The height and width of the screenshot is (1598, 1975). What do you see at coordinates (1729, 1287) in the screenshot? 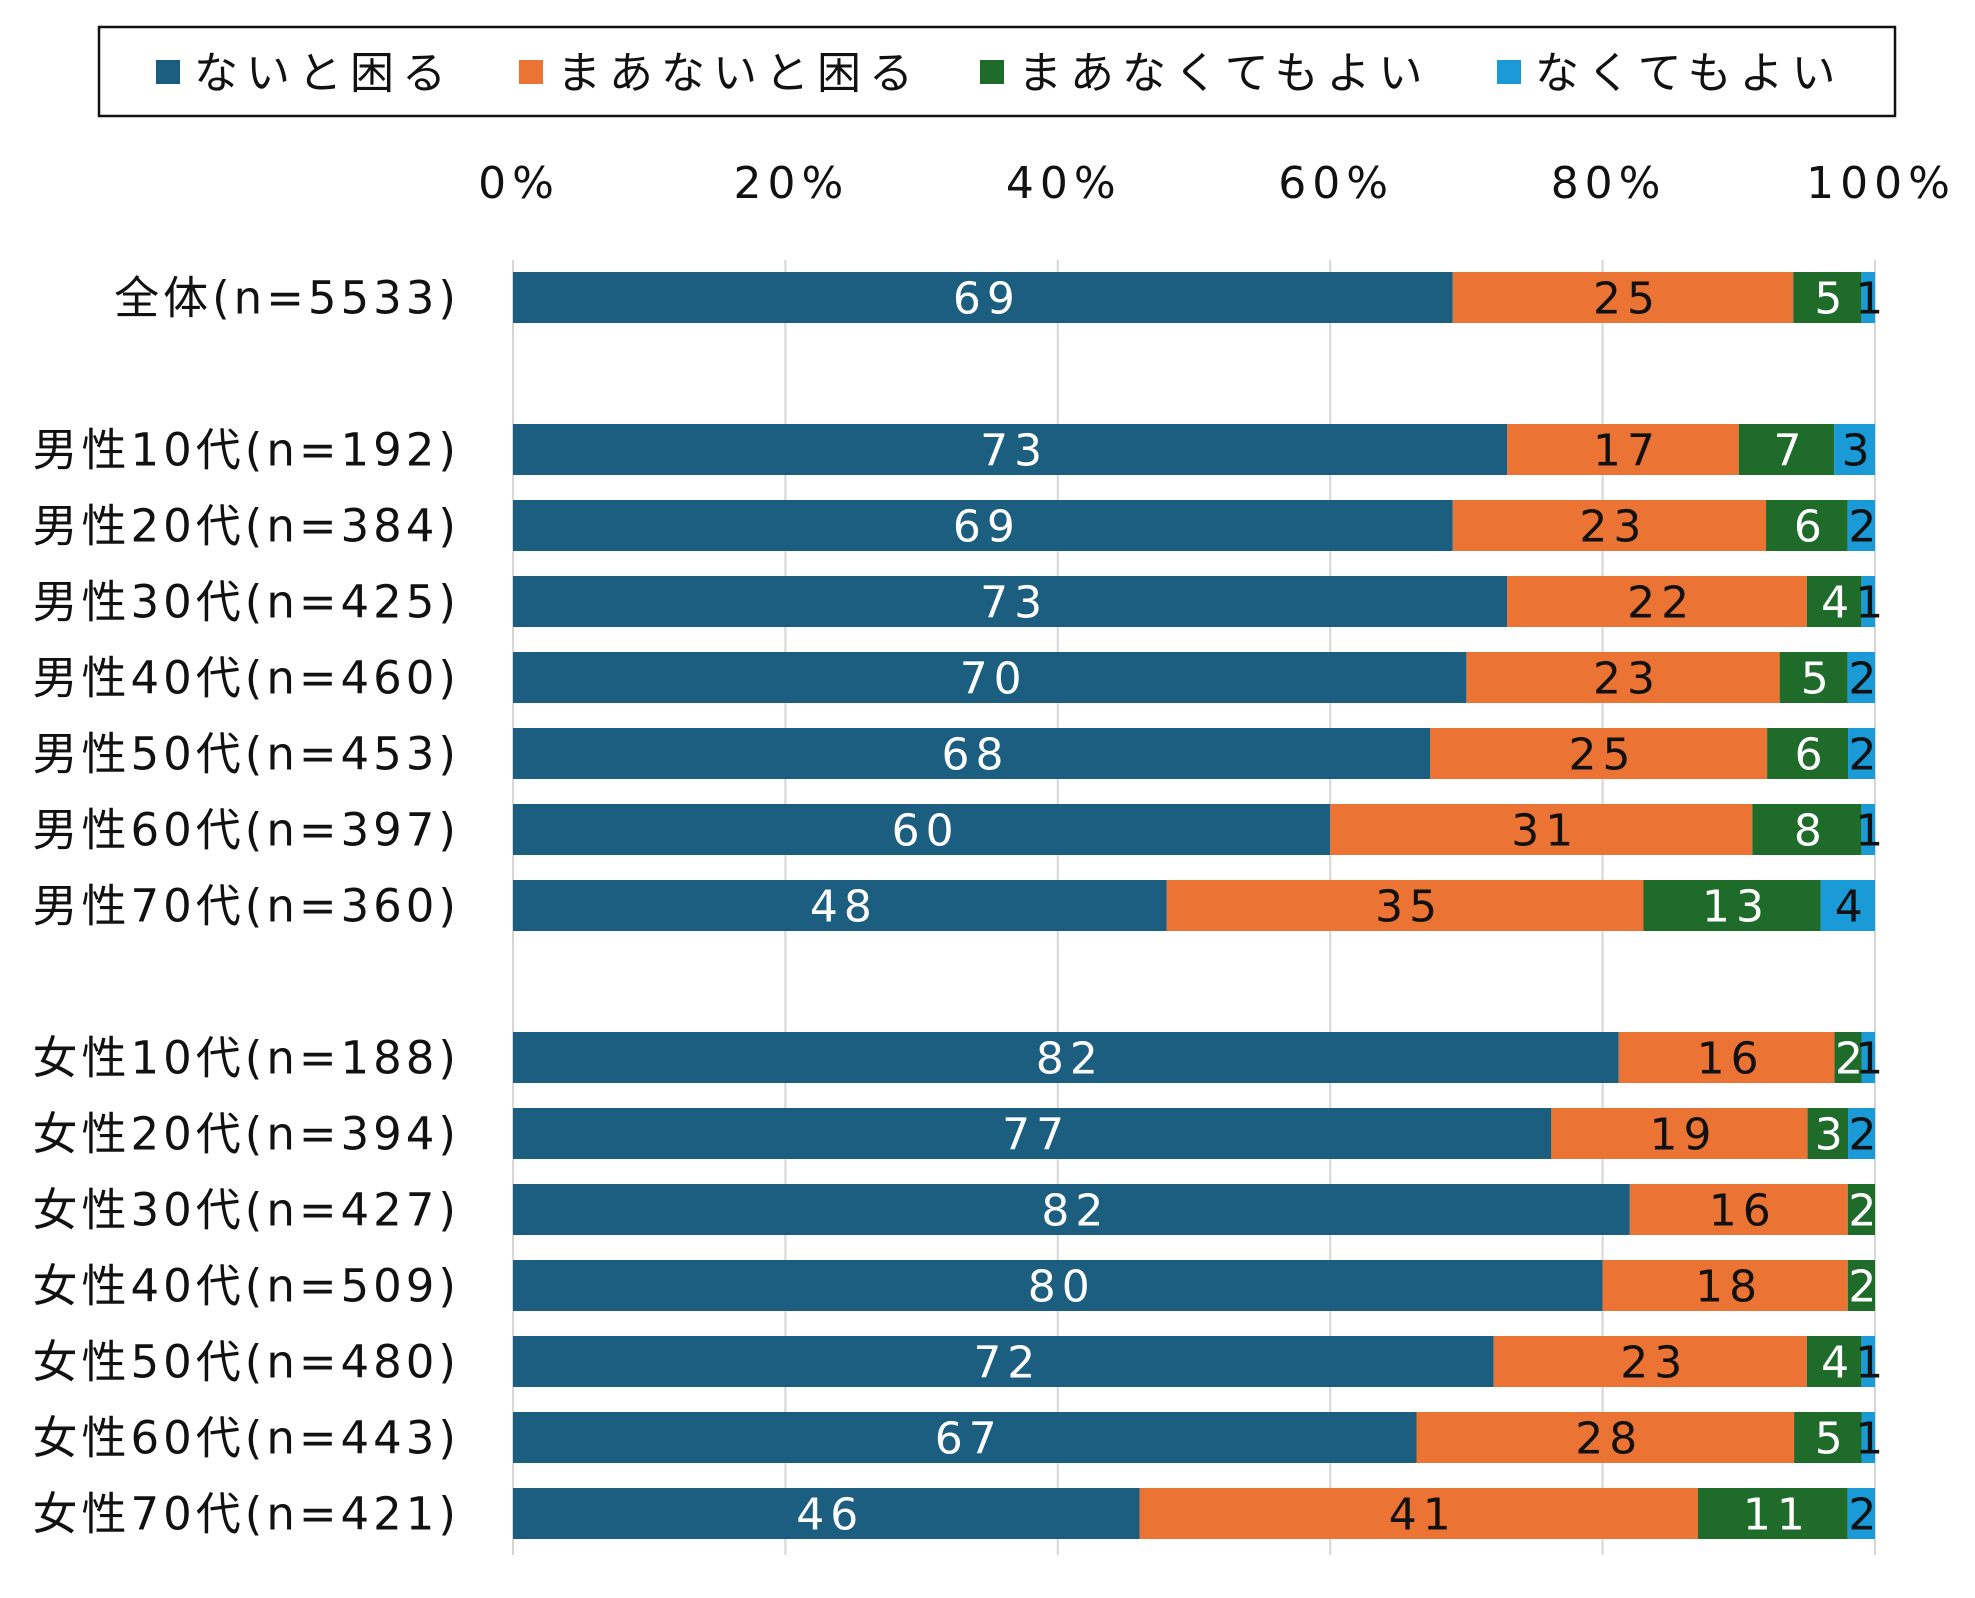
I see `data-label: 18` at bounding box center [1729, 1287].